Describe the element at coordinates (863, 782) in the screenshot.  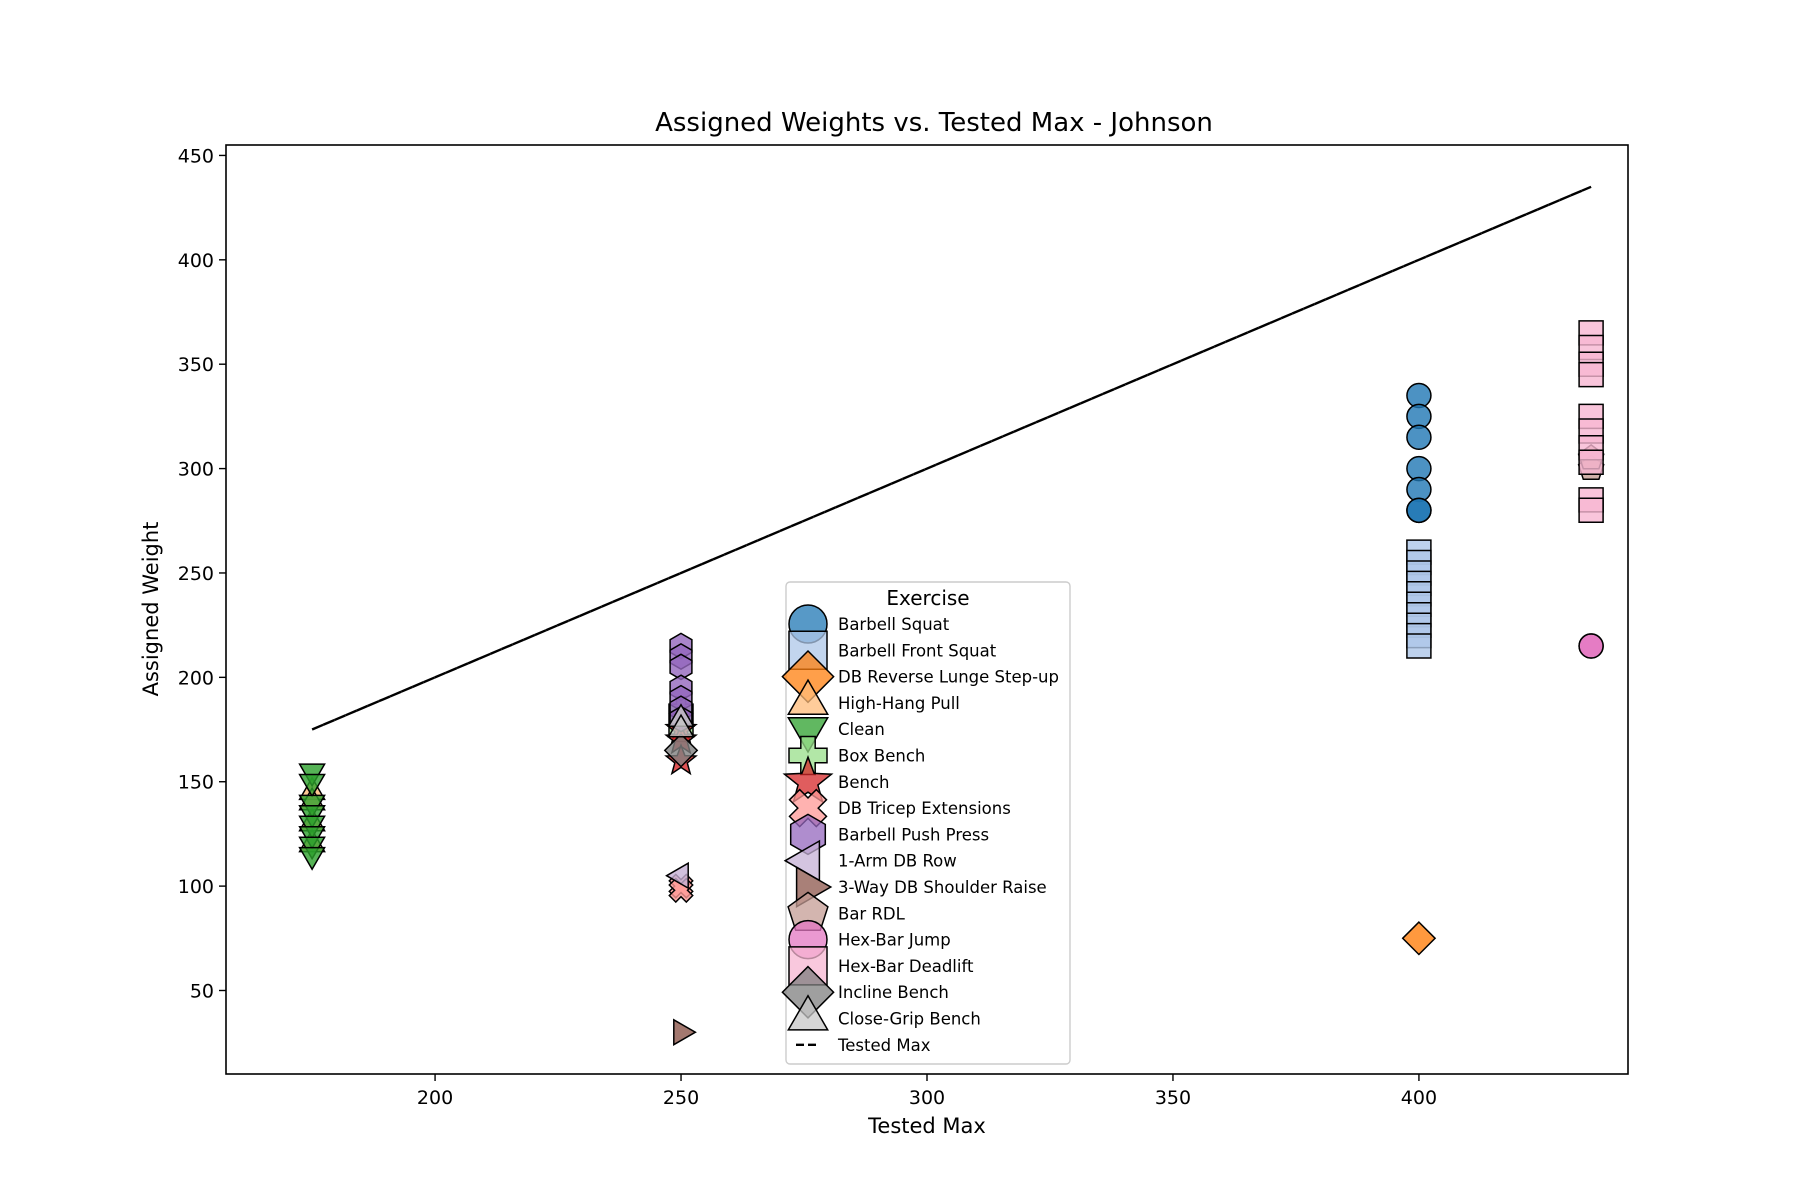
I see `legend-label-bench: Bench` at that location.